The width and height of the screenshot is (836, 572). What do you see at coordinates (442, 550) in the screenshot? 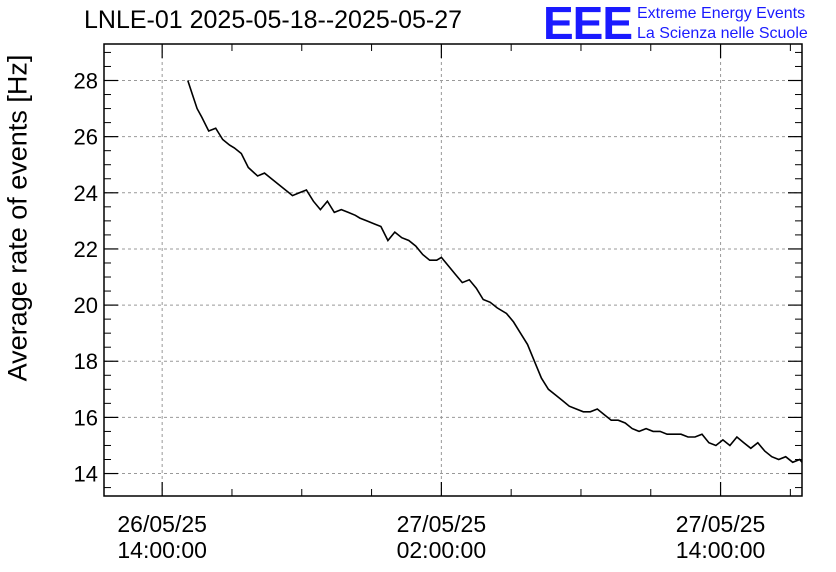
I see `x-tick-label-time: 02:00:00` at bounding box center [442, 550].